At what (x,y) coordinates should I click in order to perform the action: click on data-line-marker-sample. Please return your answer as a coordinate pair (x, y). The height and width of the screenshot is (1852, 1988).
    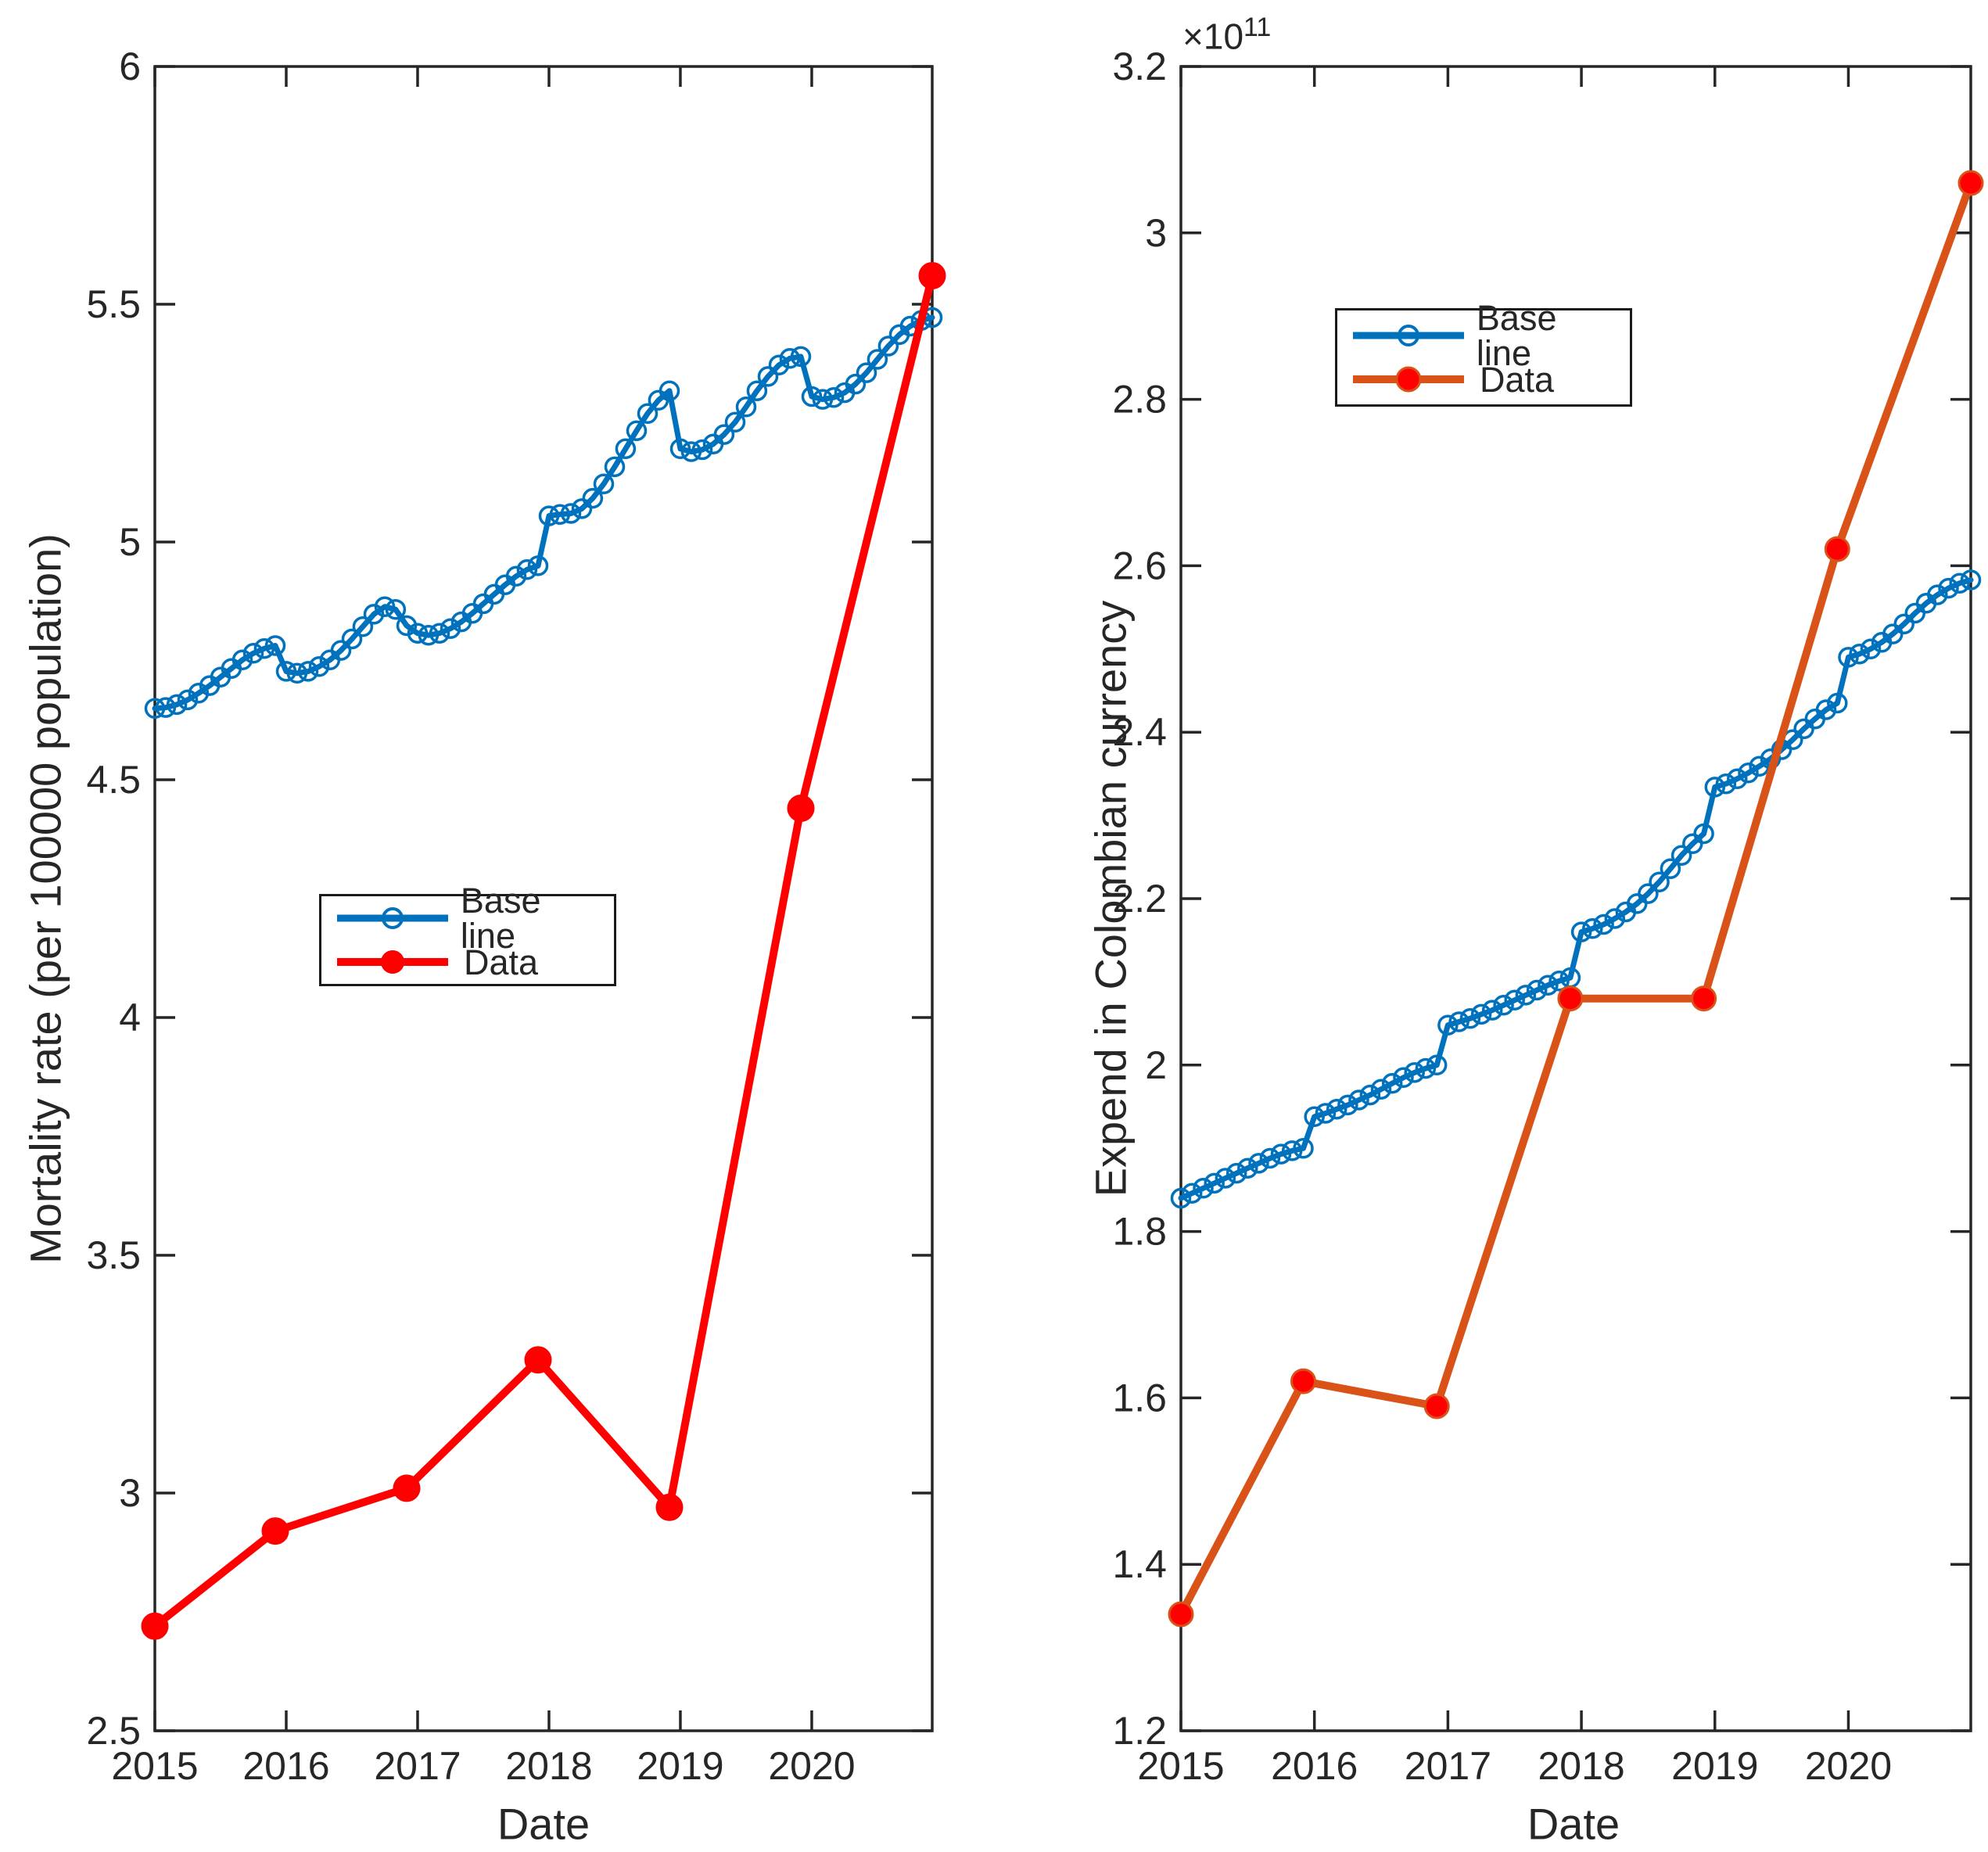
    Looking at the image, I should click on (393, 962).